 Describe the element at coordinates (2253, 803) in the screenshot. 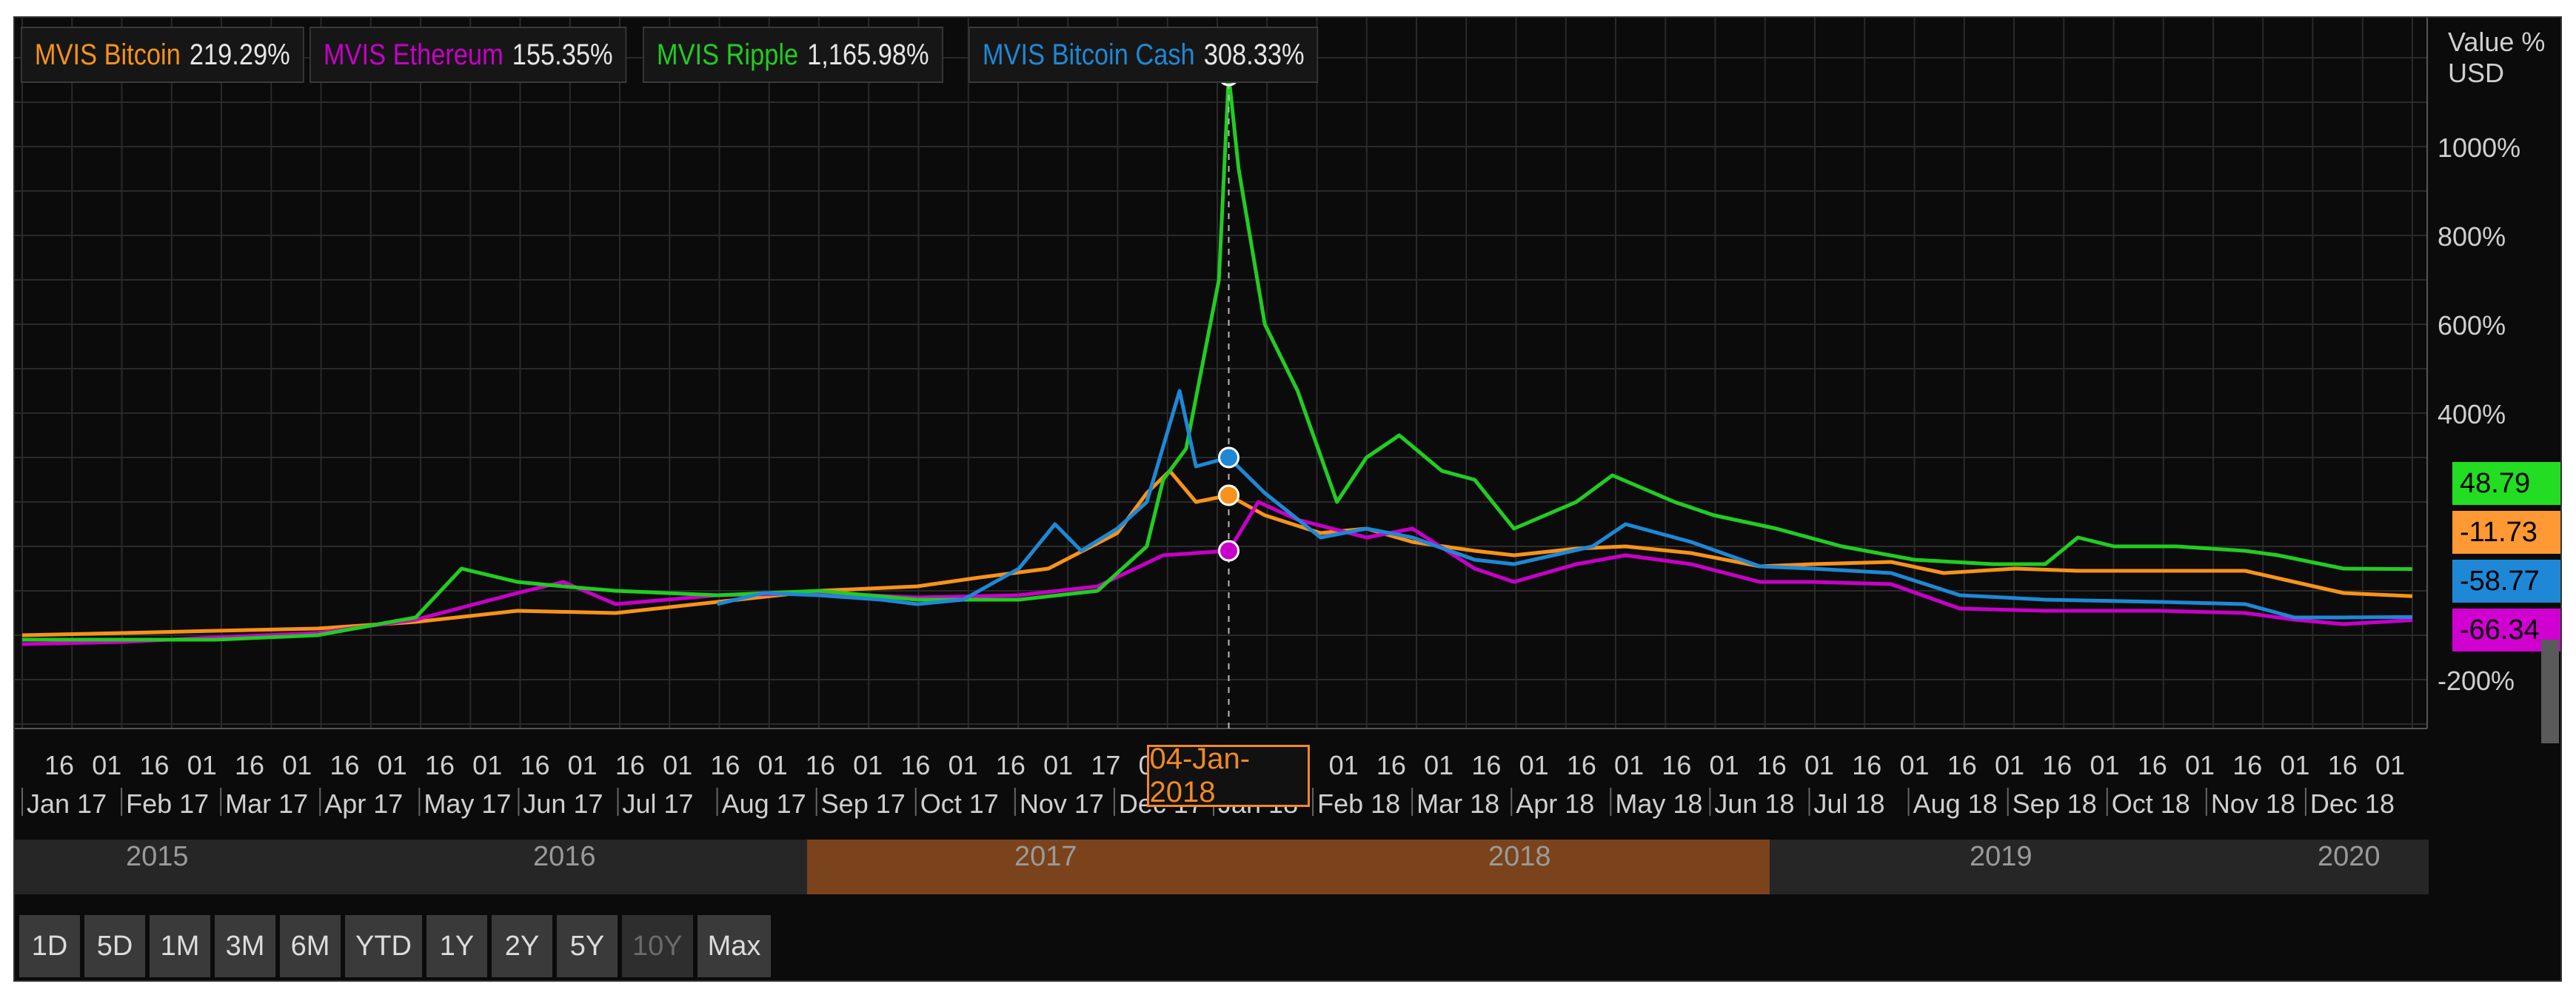

I see `x-month-label: Nov 18` at that location.